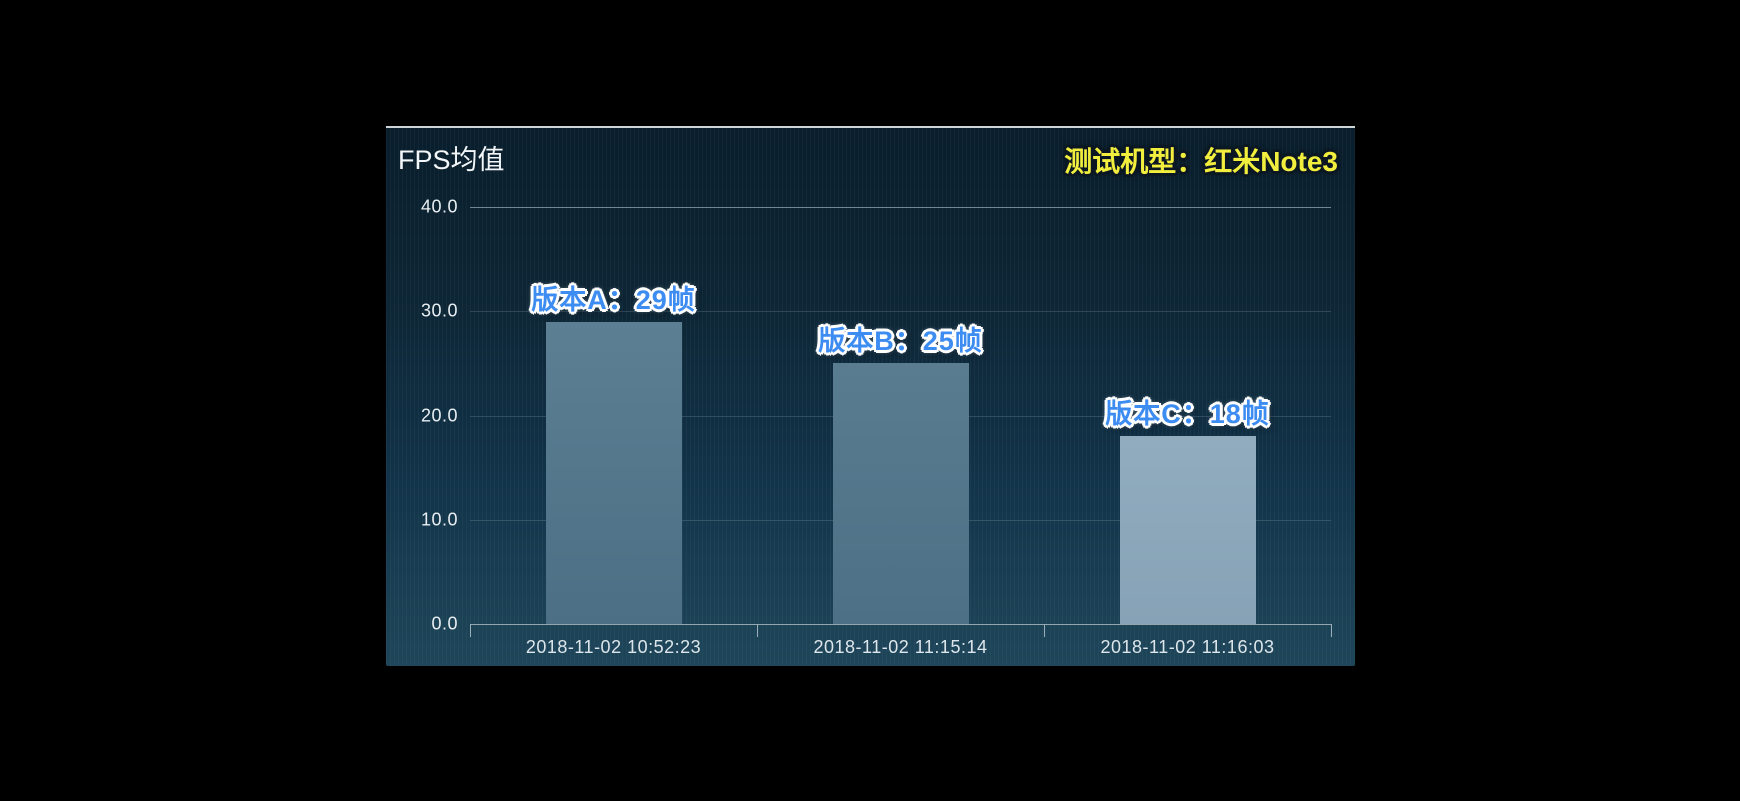  Describe the element at coordinates (900, 647) in the screenshot. I see `x-axis-label: 2018-11-02 11:15:14` at that location.